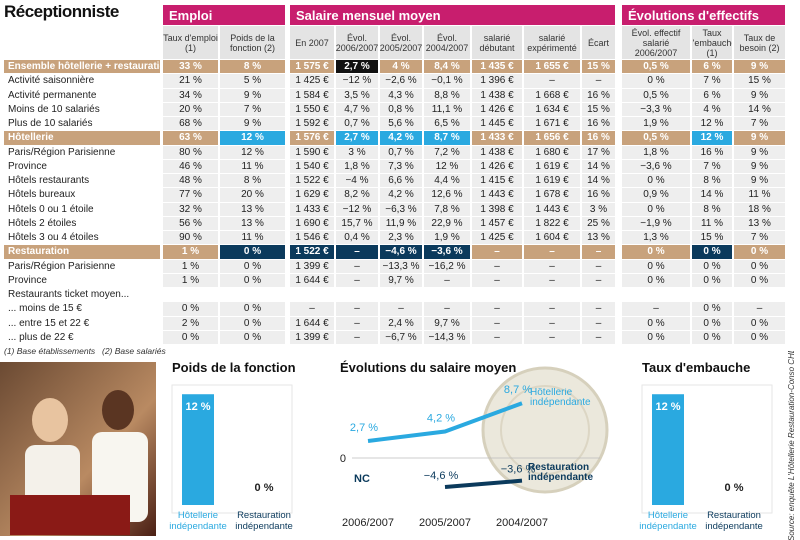 This screenshot has width=800, height=540. I want to click on table-cell: 1 678 €, so click(552, 195).